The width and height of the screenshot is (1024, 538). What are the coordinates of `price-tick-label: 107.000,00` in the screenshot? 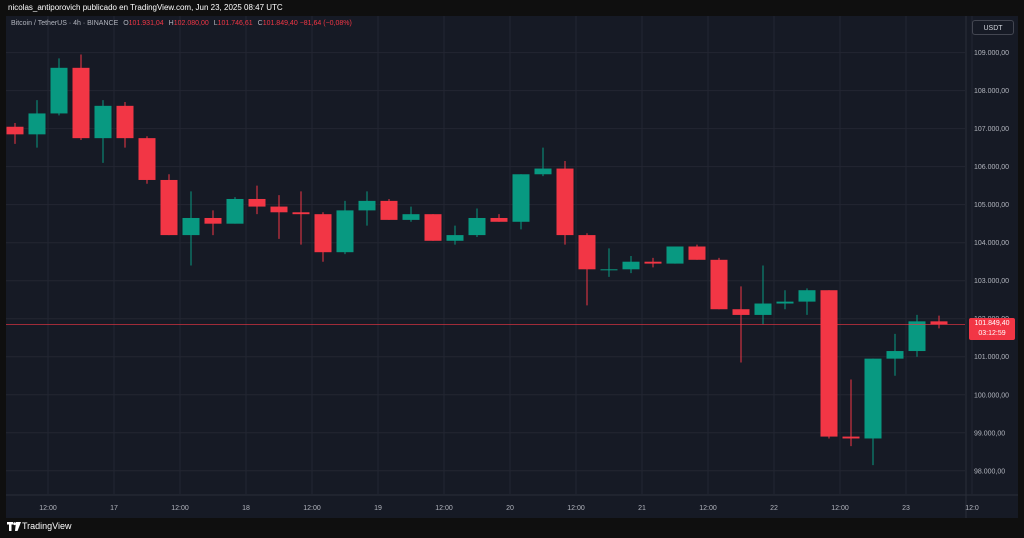 It's located at (991, 129).